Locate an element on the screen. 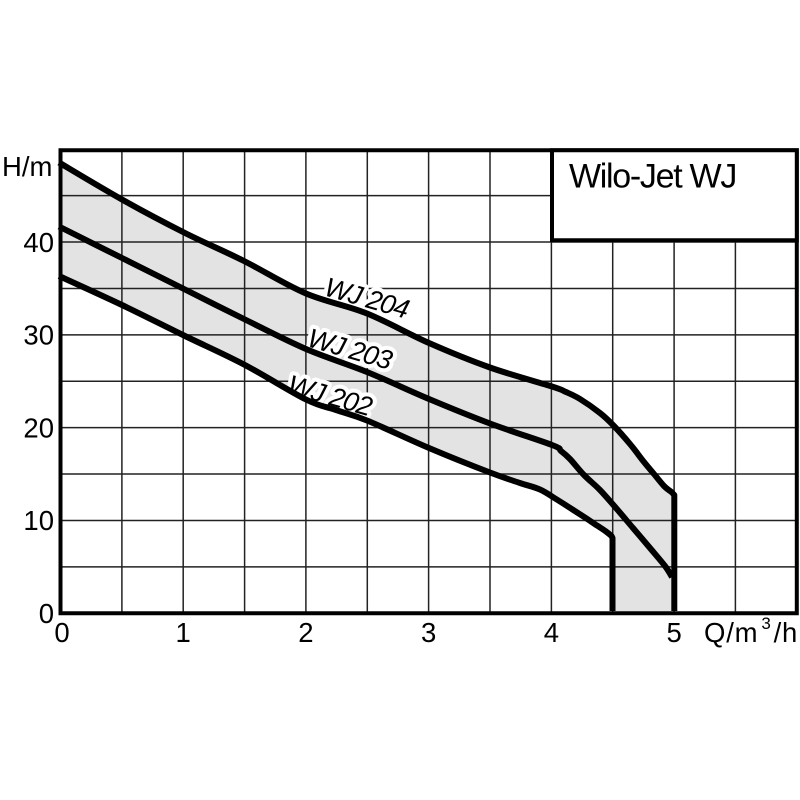 The height and width of the screenshot is (800, 800). svg-text: 1 is located at coordinates (183, 632).